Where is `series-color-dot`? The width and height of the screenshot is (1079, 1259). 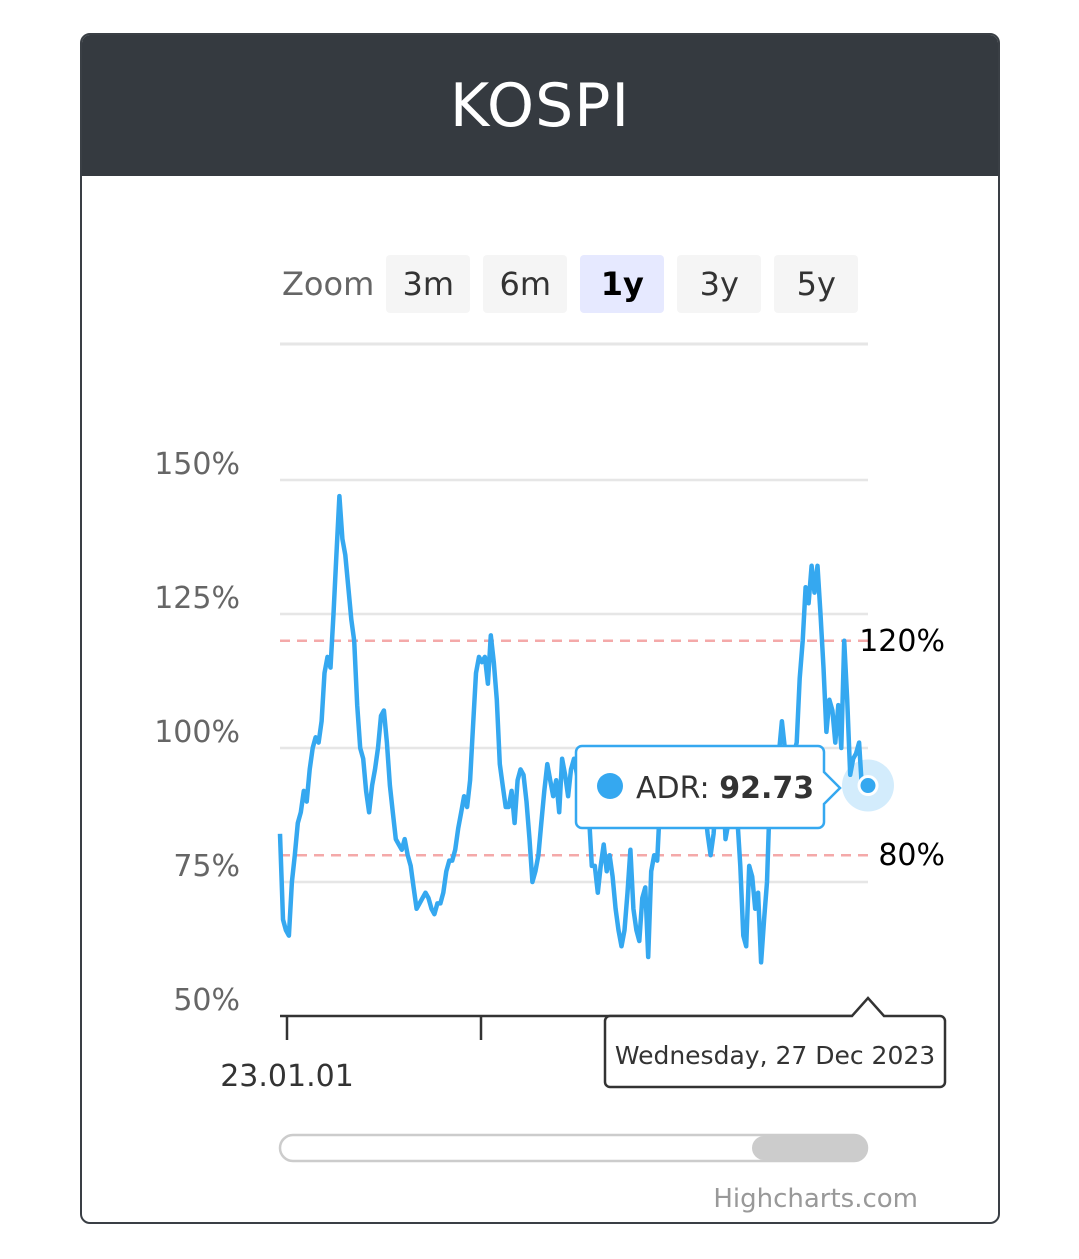
series-color-dot is located at coordinates (610, 786).